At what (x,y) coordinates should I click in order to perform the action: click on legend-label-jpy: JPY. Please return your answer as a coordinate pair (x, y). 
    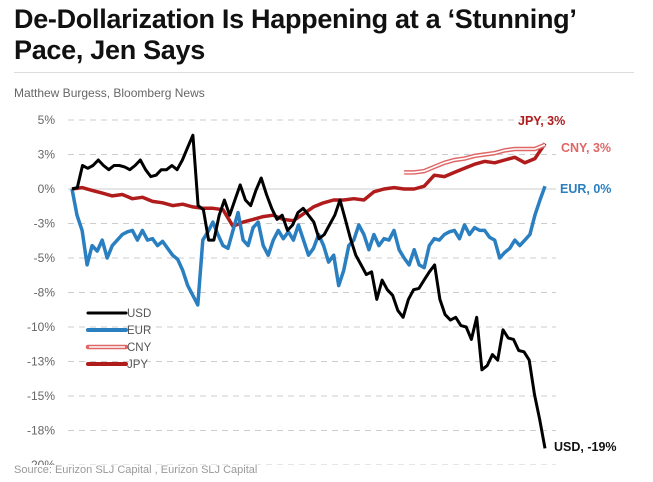
    Looking at the image, I should click on (137, 365).